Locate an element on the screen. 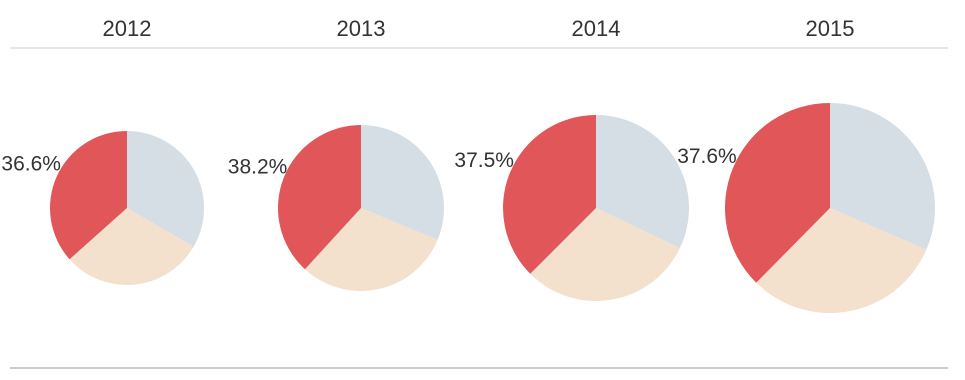 Image resolution: width=965 pixels, height=380 pixels. pie-title: 2014 is located at coordinates (596, 28).